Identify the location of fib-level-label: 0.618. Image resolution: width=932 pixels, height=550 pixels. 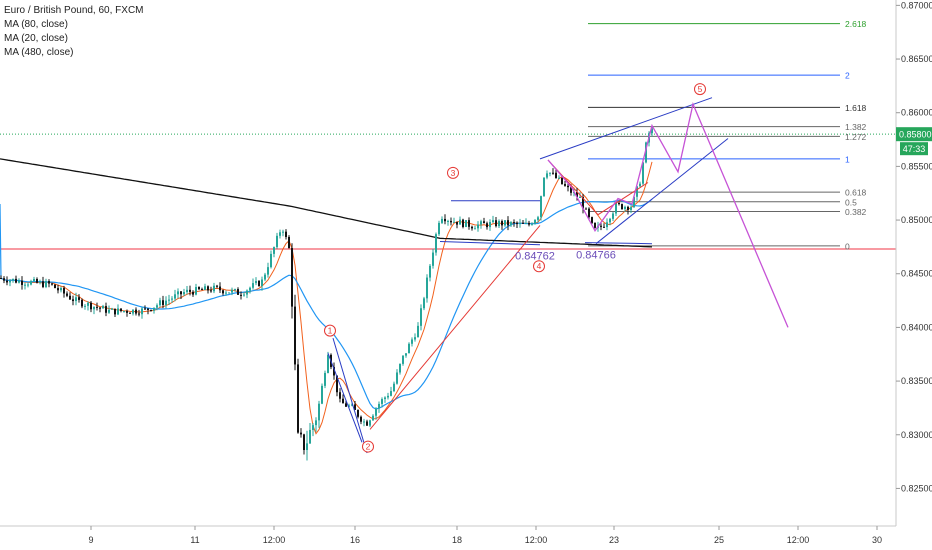
(856, 193).